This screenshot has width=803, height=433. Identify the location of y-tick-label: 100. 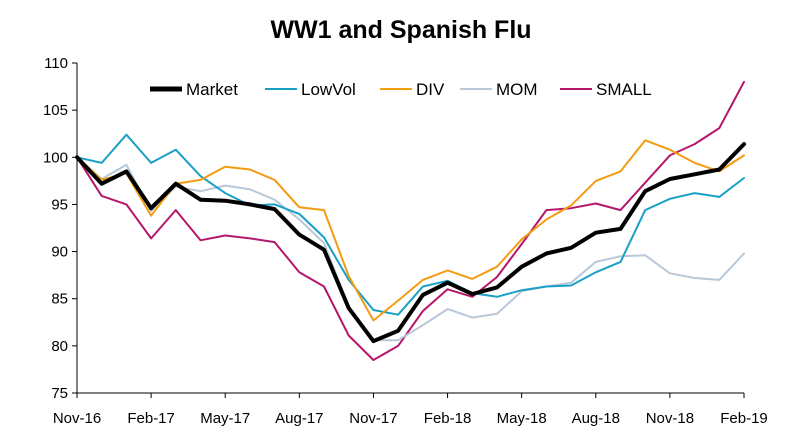
(55, 157).